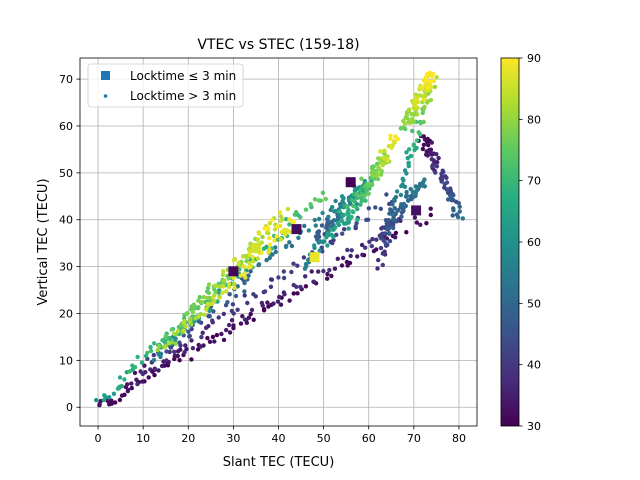  What do you see at coordinates (98, 438) in the screenshot?
I see `x-tick-label: 0` at bounding box center [98, 438].